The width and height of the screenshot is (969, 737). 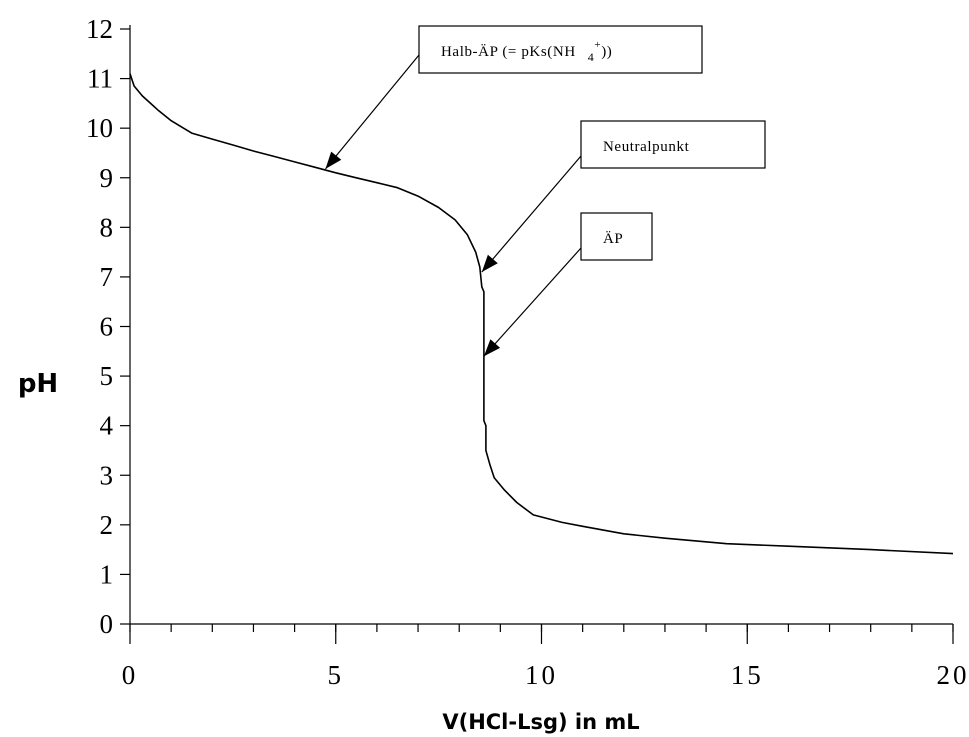 What do you see at coordinates (99, 29) in the screenshot?
I see `y-tick-label: 12` at bounding box center [99, 29].